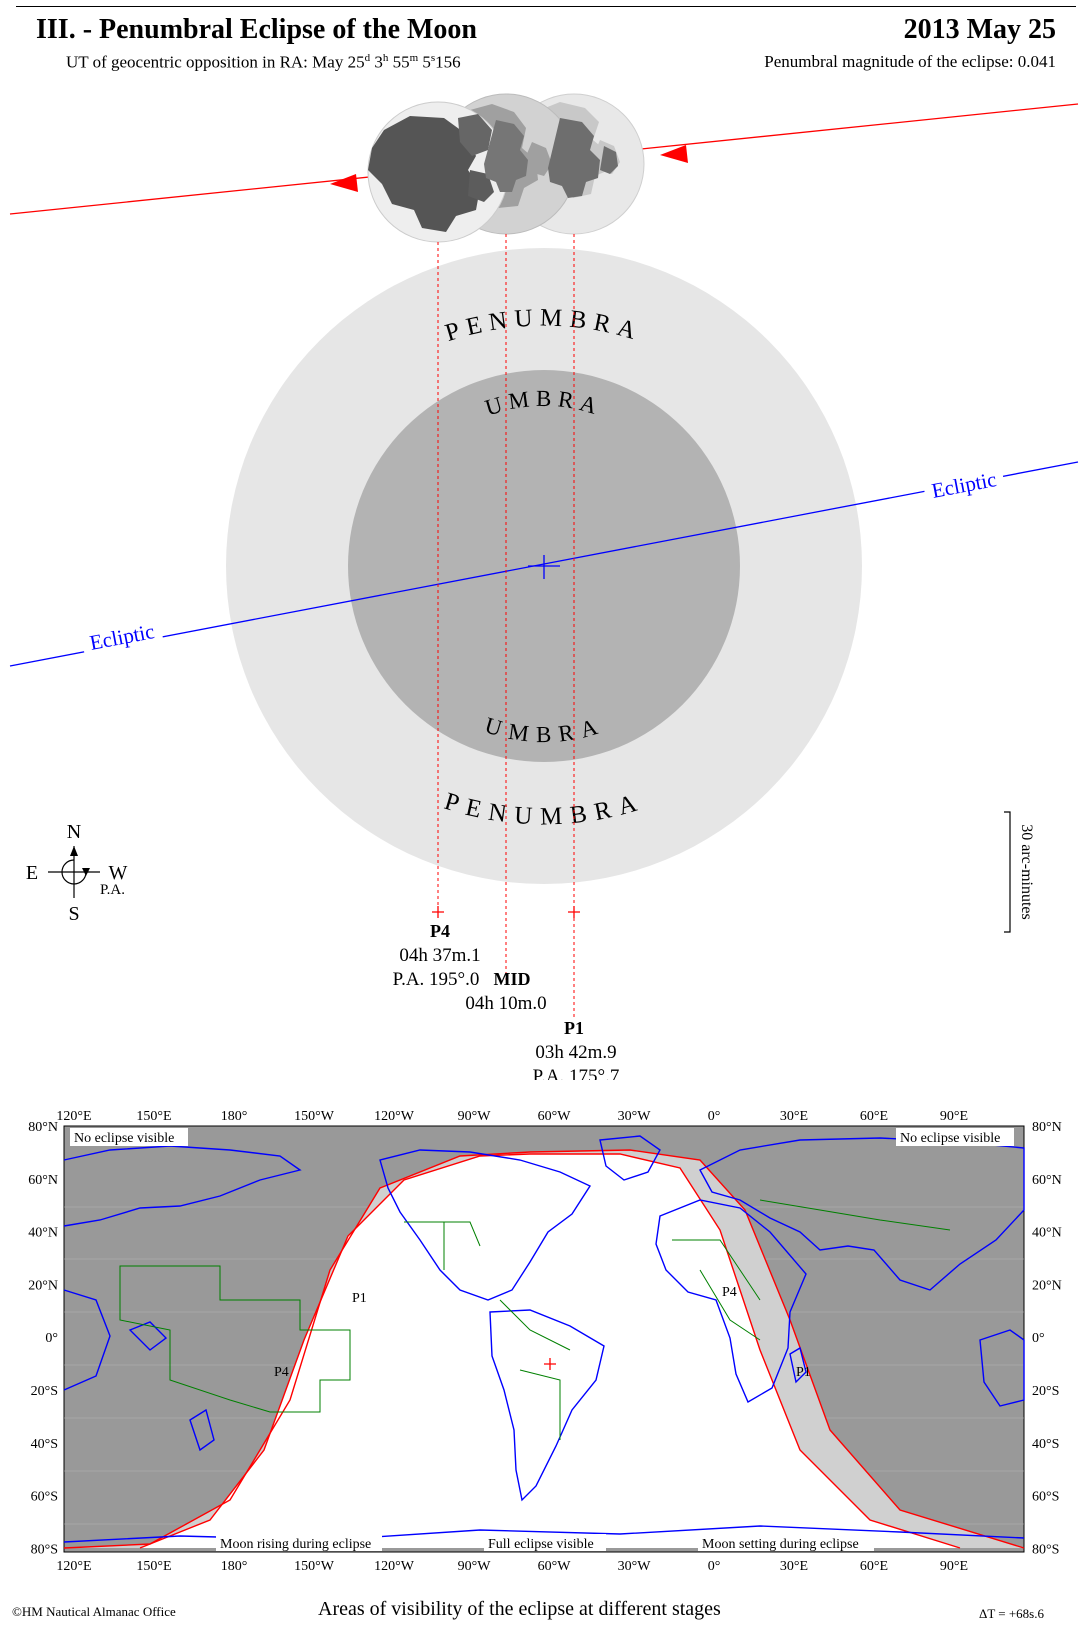 The height and width of the screenshot is (1629, 1088). I want to click on longitude-label-top: 60°W, so click(555, 1116).